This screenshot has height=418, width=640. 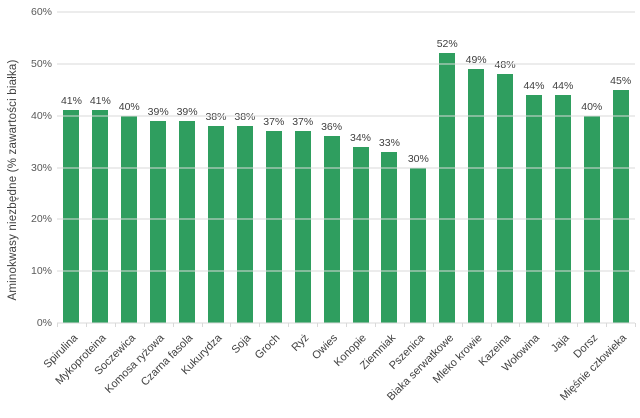 What do you see at coordinates (476, 60) in the screenshot?
I see `bar-value-label: 49%` at bounding box center [476, 60].